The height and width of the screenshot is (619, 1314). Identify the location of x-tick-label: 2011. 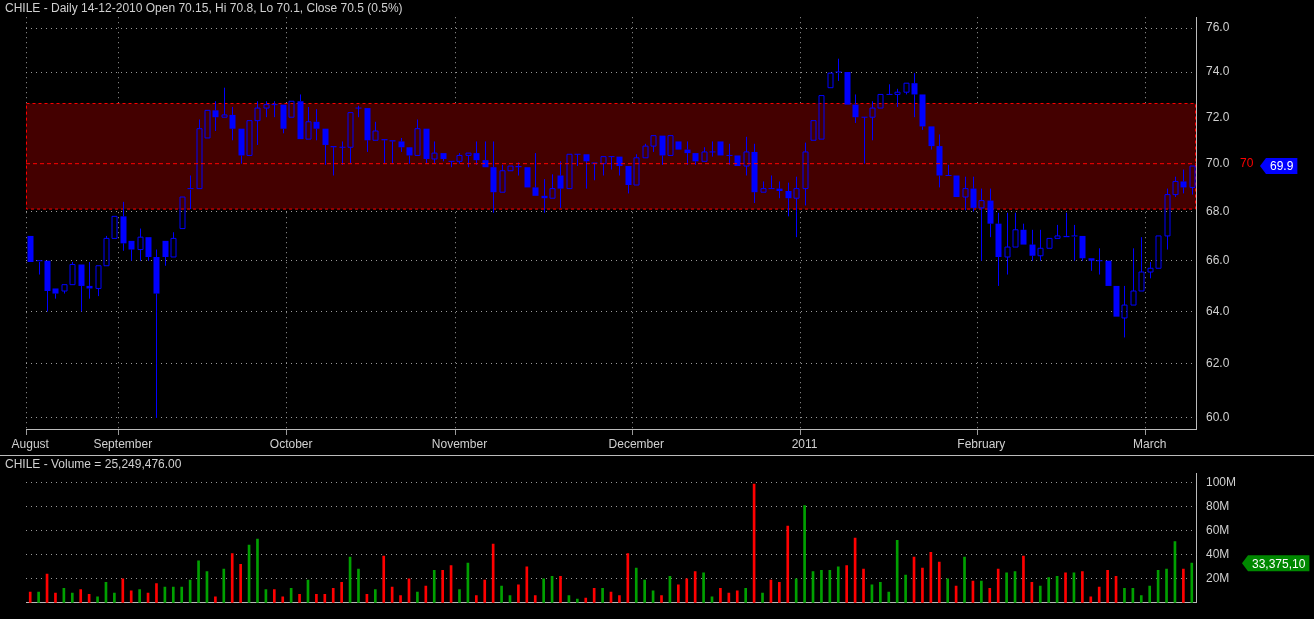
(804, 444).